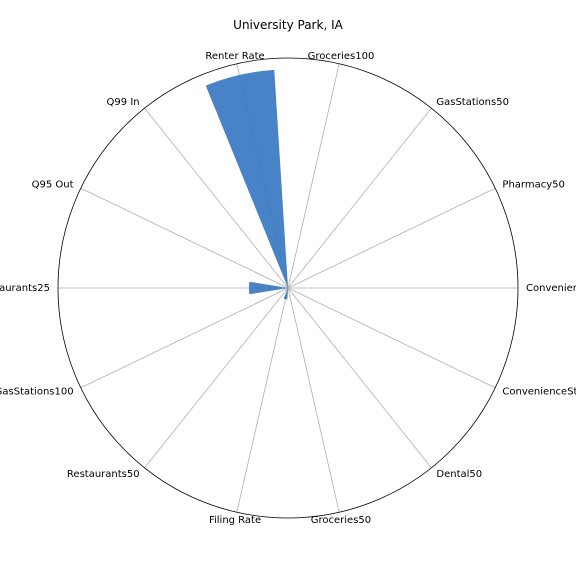 The image size is (576, 576). Describe the element at coordinates (313, 400) in the screenshot. I see `spoke-groceries50` at that location.